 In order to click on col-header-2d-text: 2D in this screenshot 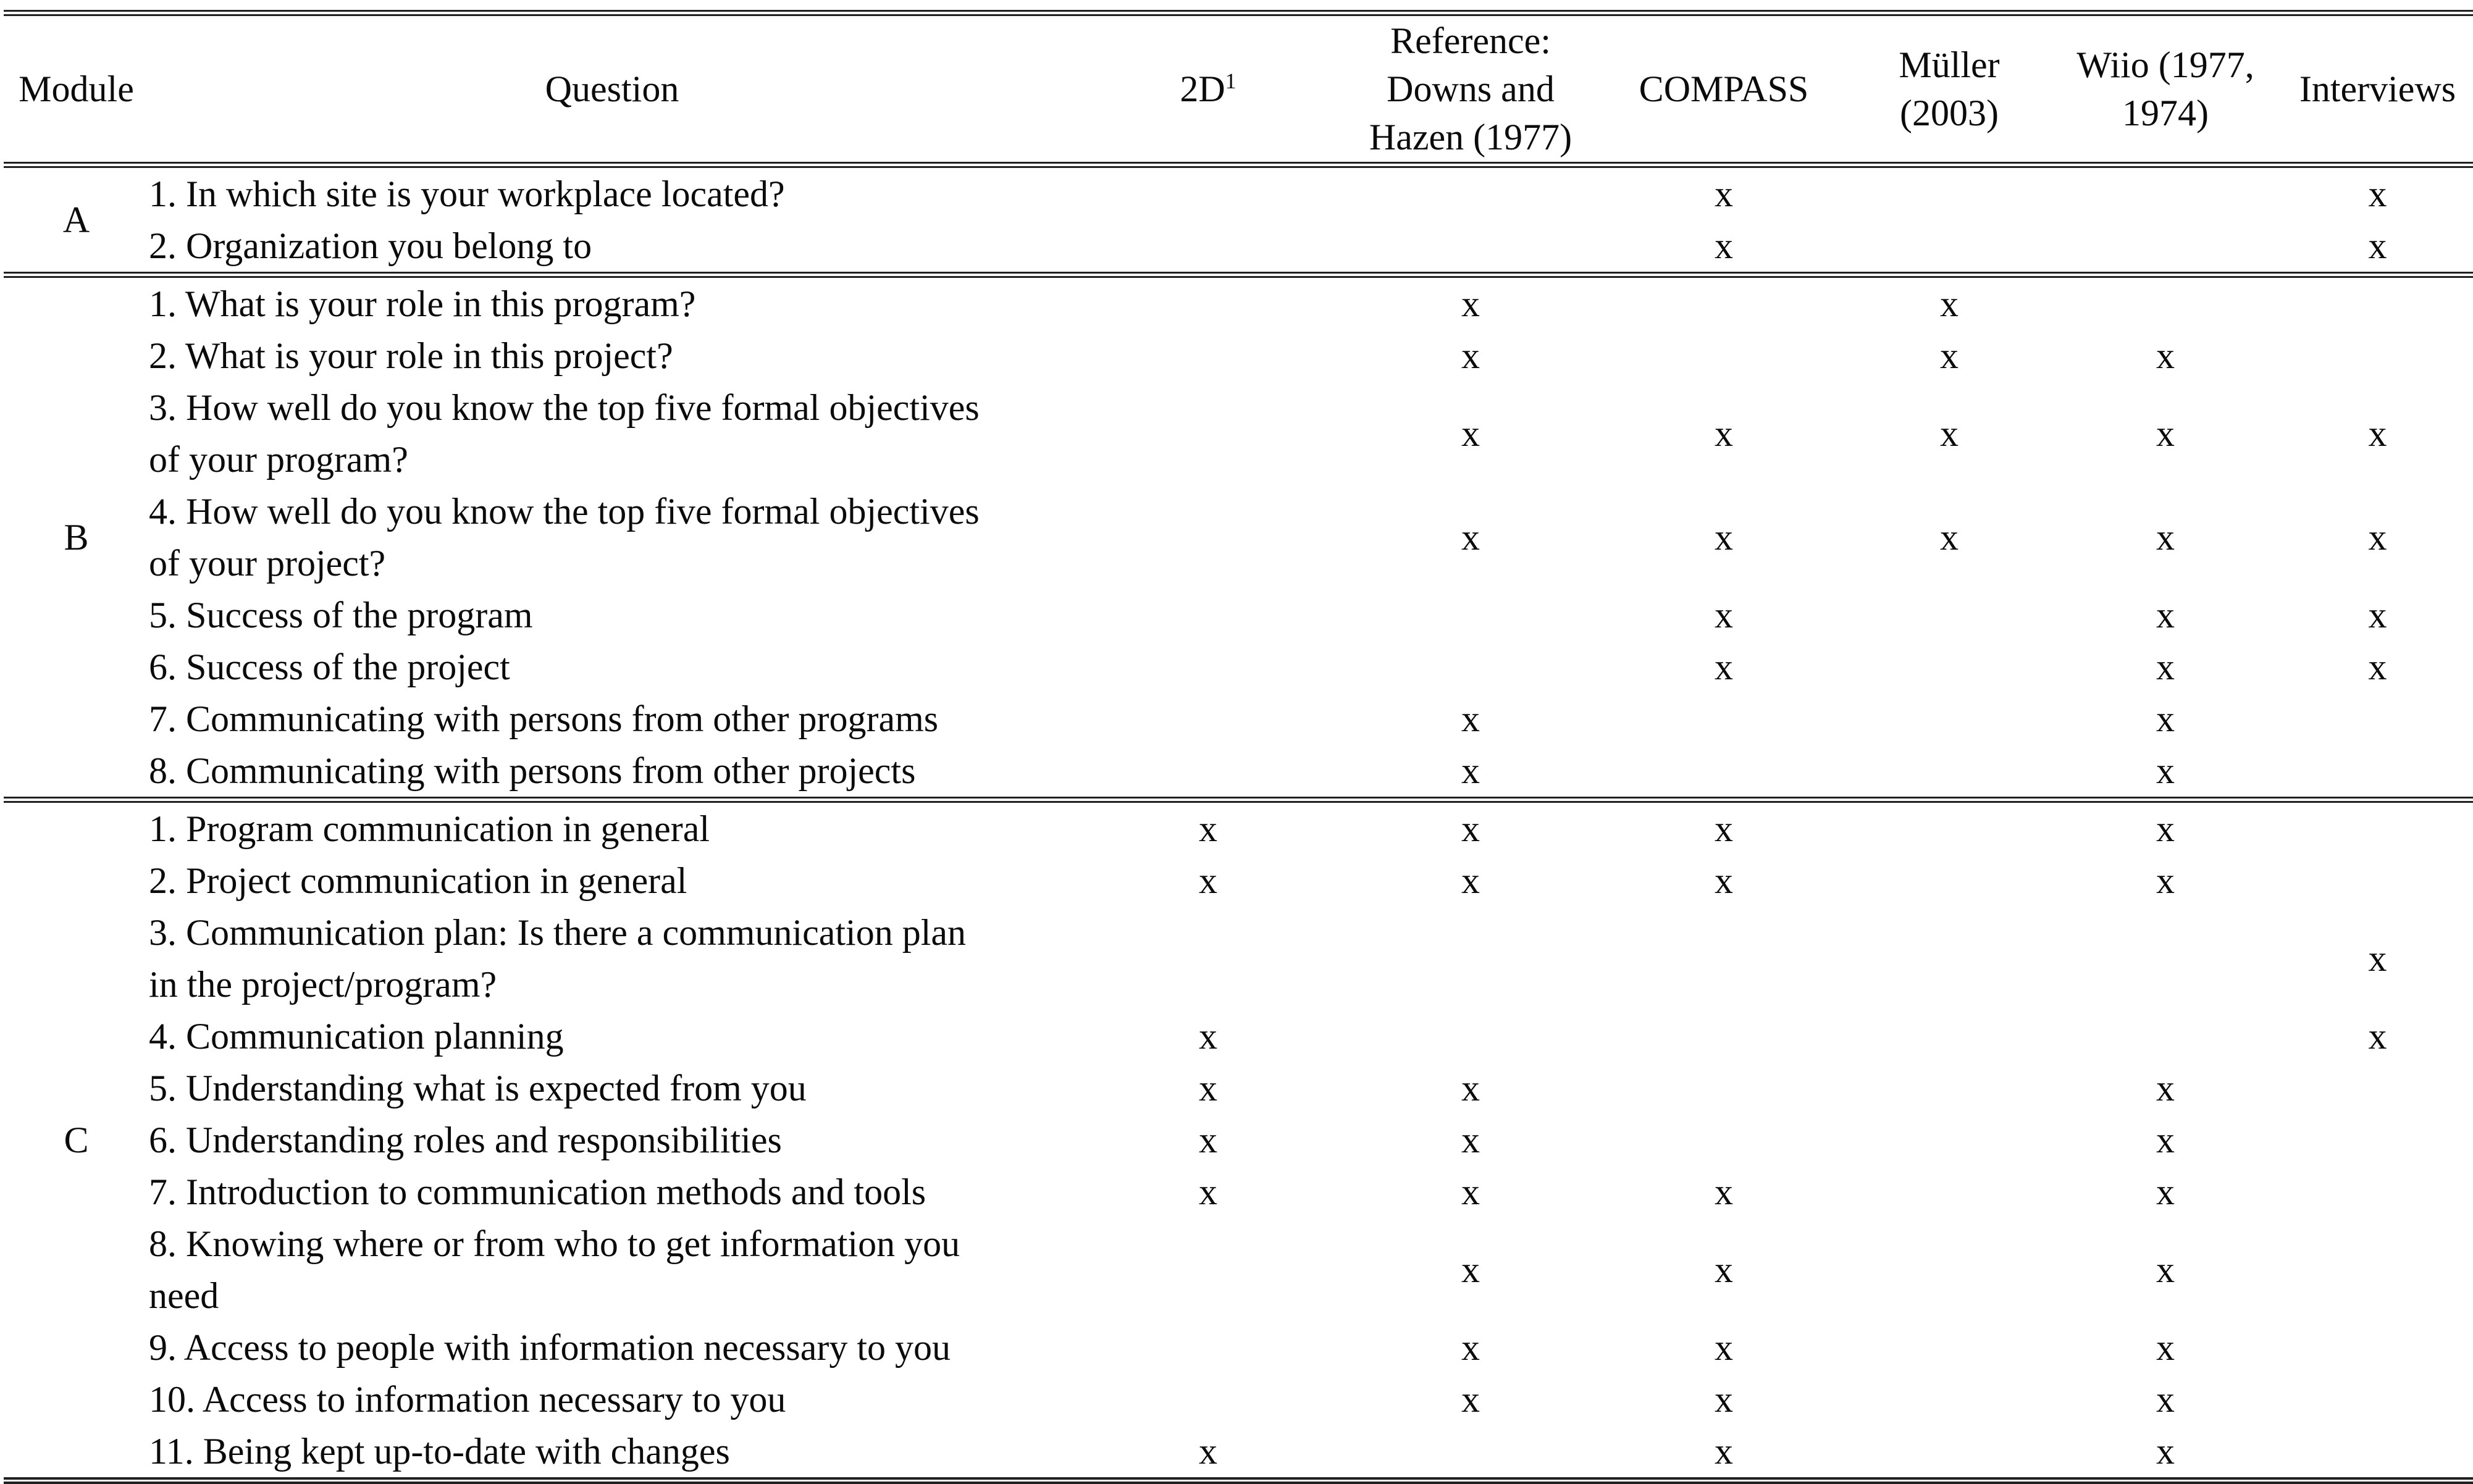, I will do `click(1202, 89)`.